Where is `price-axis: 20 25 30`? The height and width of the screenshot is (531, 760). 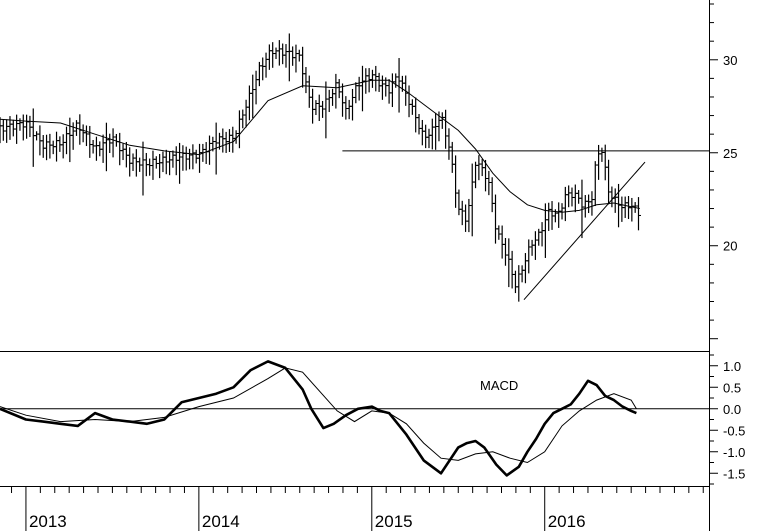 price-axis: 20 25 30 is located at coordinates (723, 171).